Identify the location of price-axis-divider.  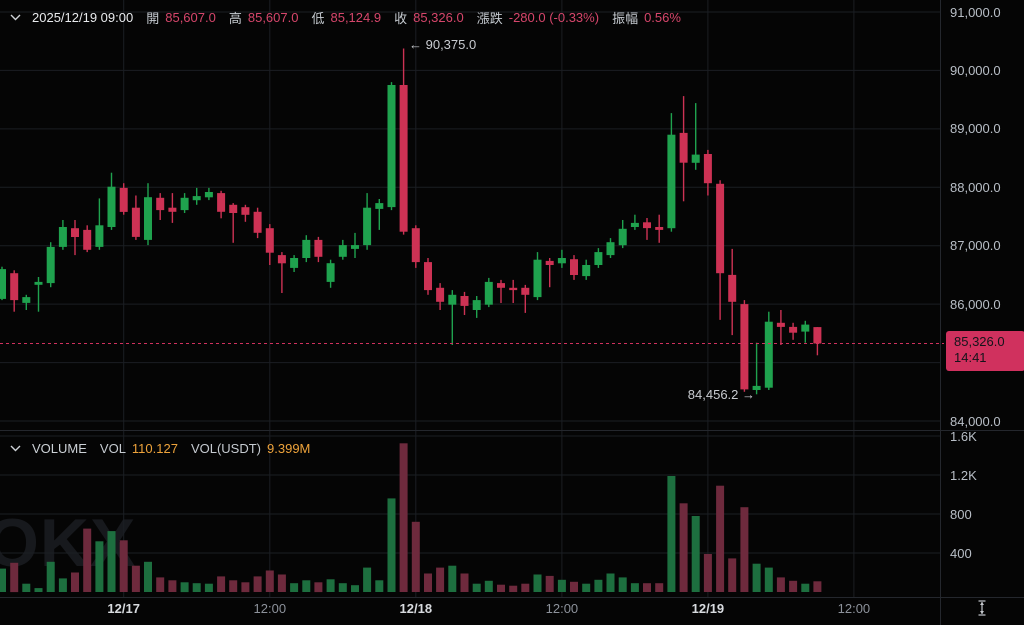
(940, 312).